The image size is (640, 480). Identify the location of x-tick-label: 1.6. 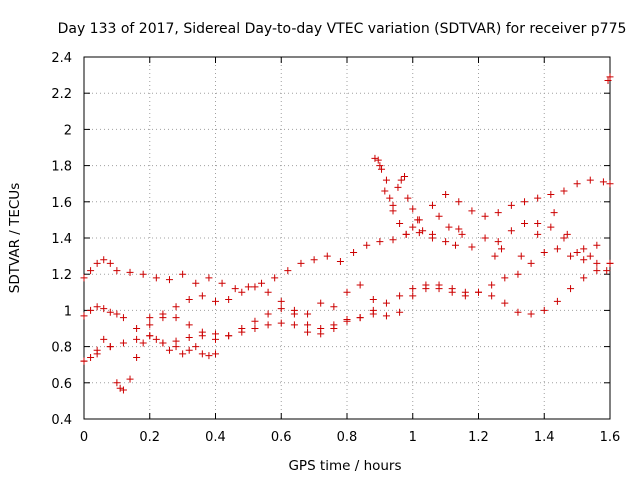
(610, 437).